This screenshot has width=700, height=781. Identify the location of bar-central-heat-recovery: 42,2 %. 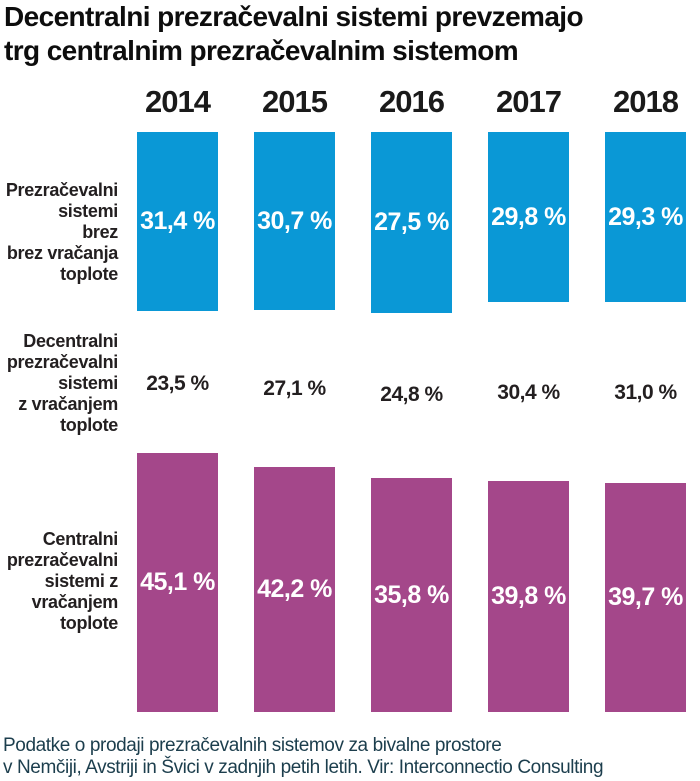
(294, 589).